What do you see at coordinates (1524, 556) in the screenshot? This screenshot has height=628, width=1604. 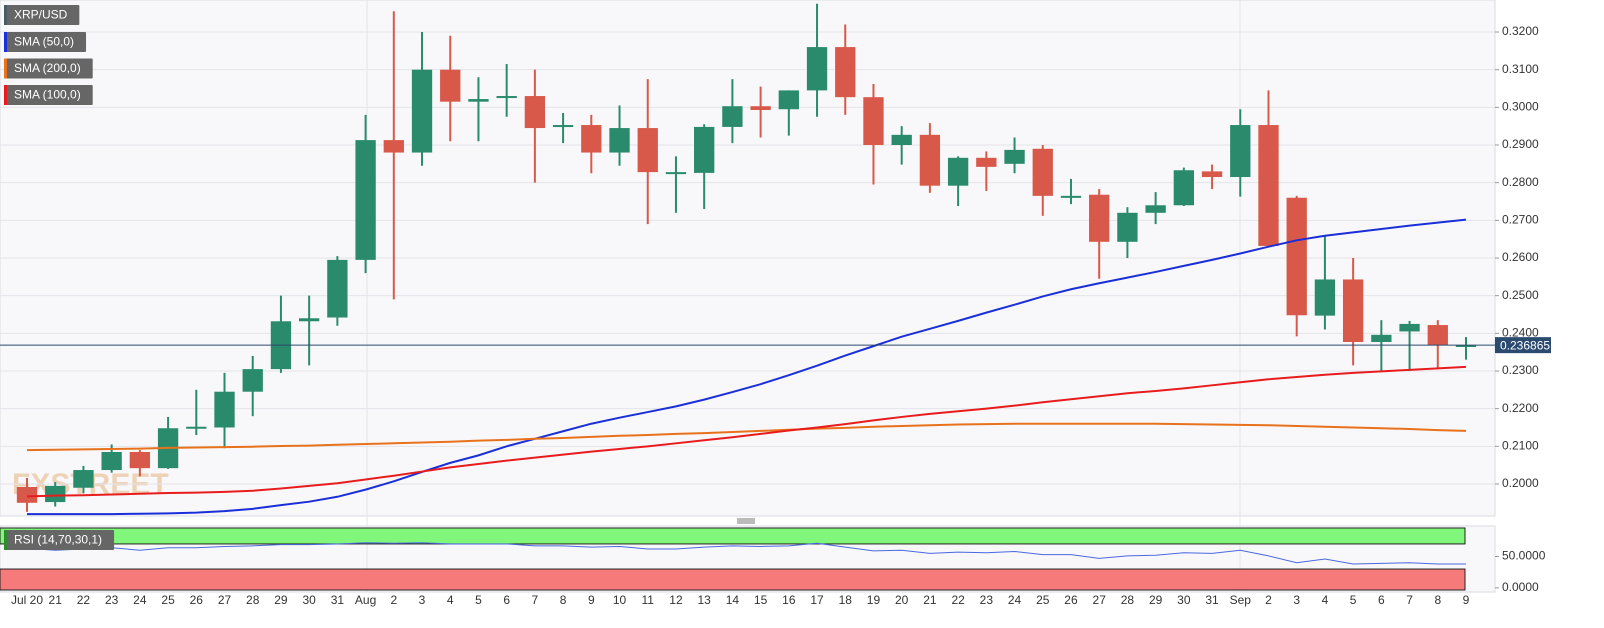 I see `y-tick-label: 50.0000` at bounding box center [1524, 556].